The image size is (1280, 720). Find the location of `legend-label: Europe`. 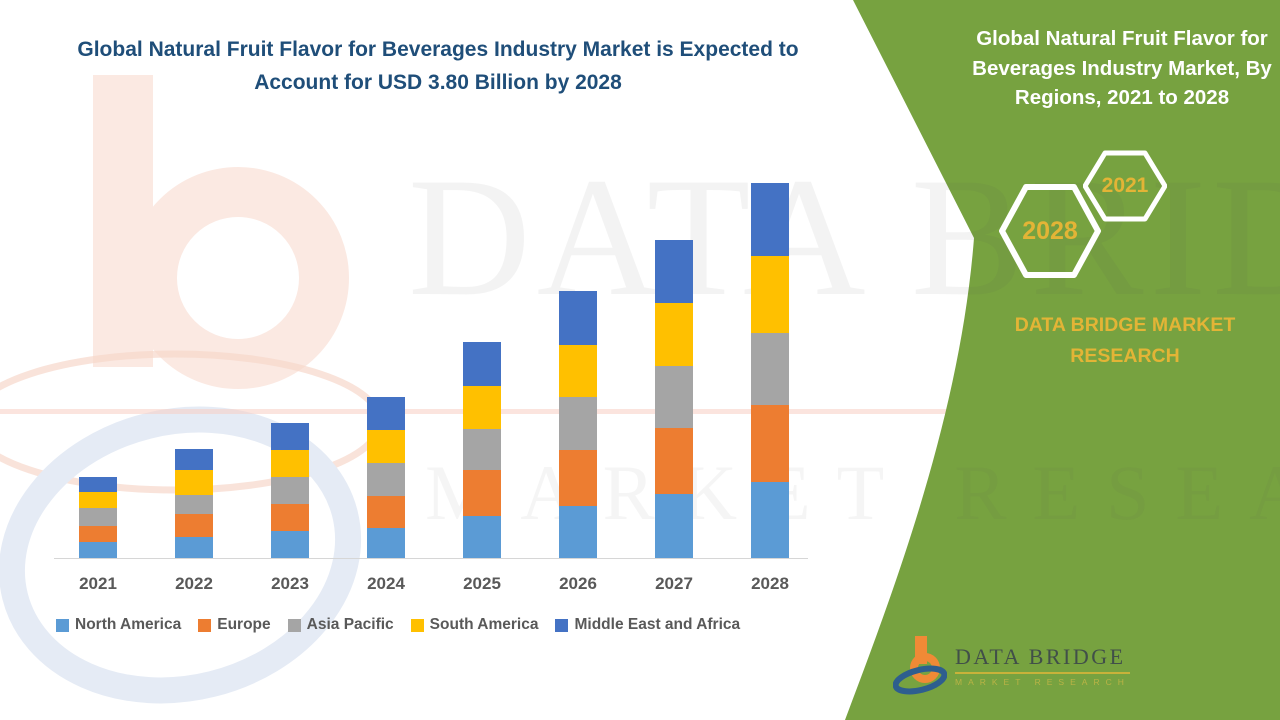

legend-label: Europe is located at coordinates (244, 624).